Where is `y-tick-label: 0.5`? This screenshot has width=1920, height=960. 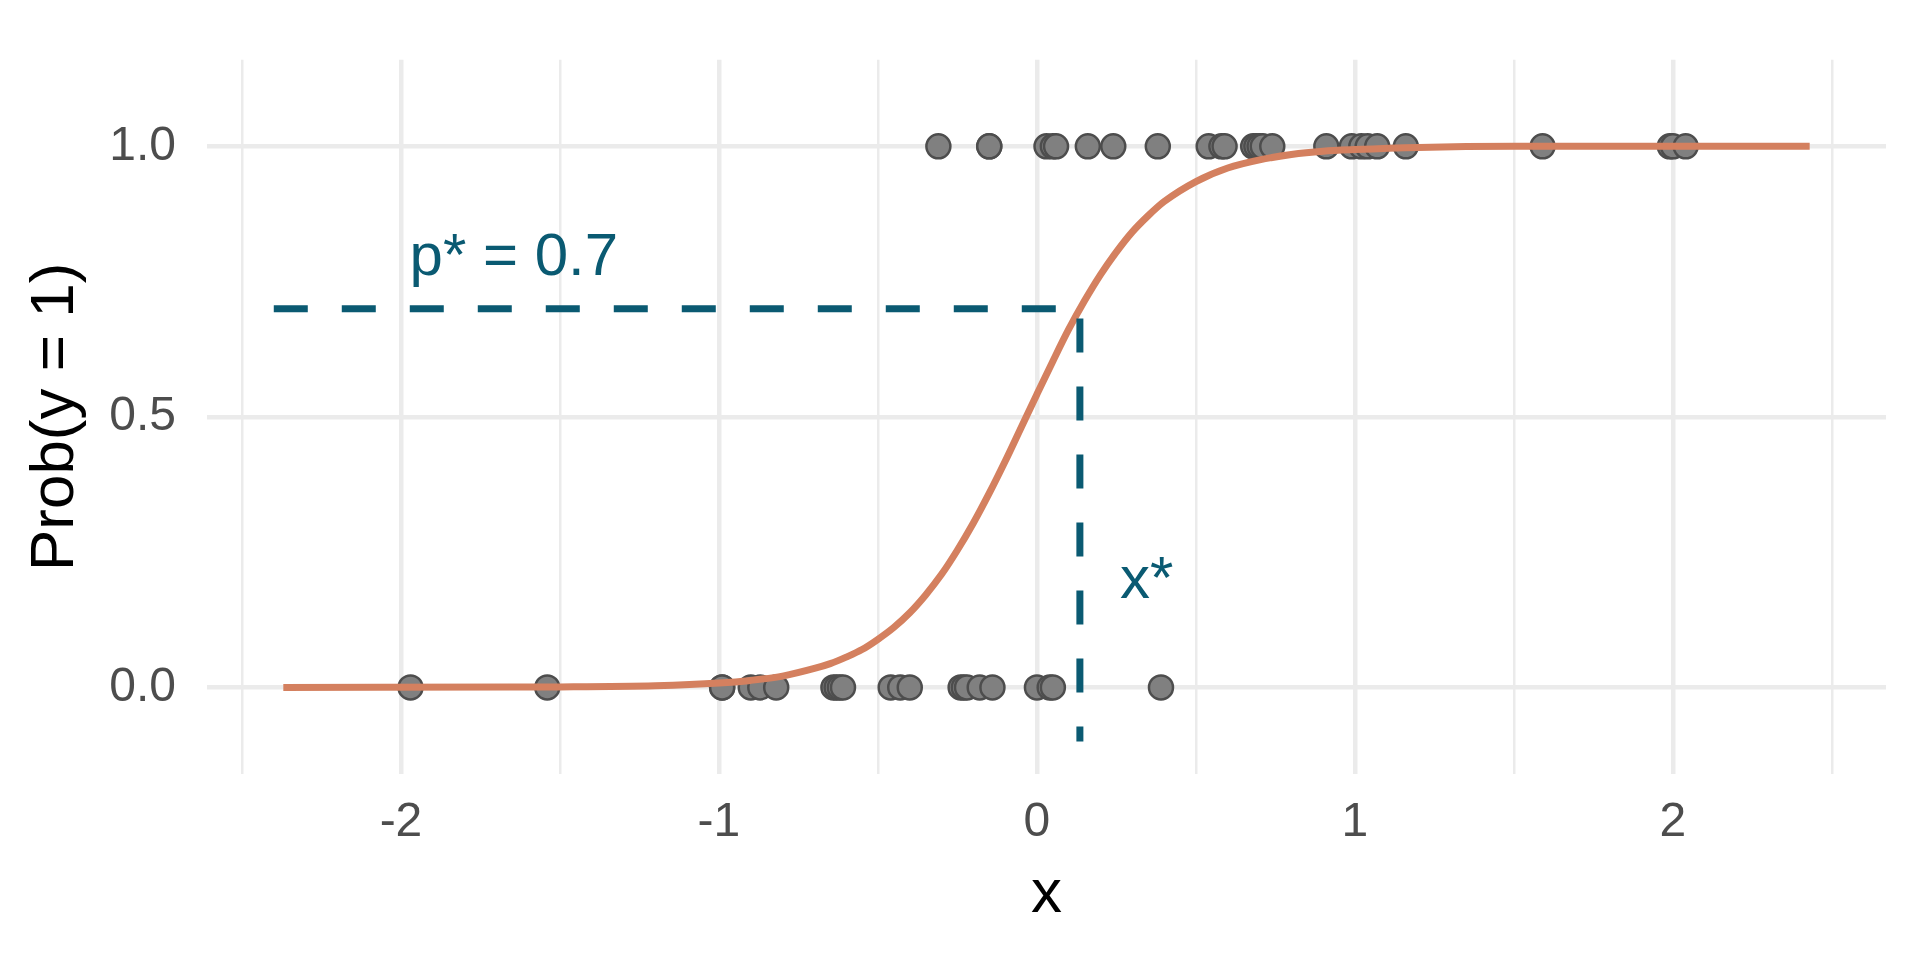
y-tick-label: 0.5 is located at coordinates (142, 414).